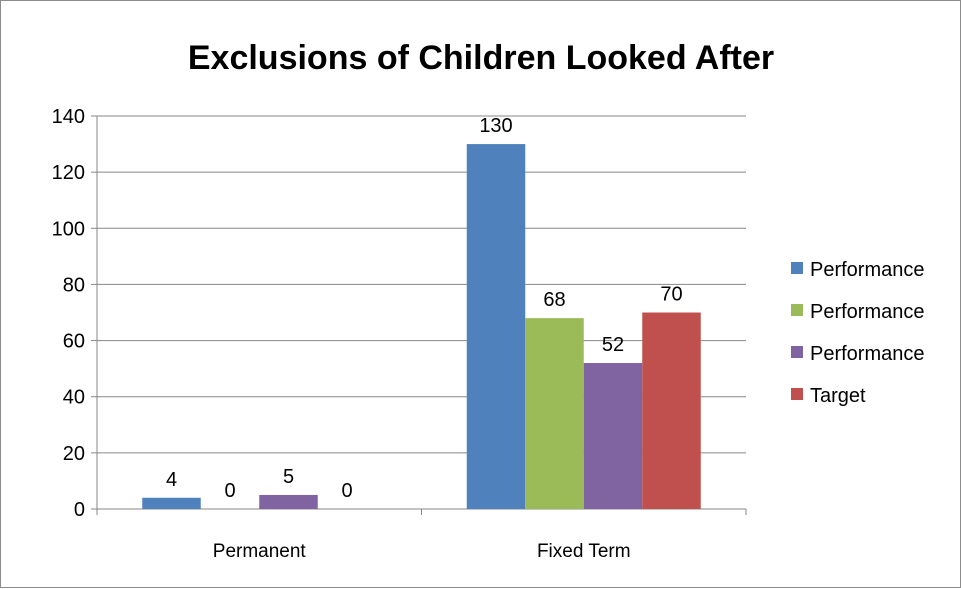  Describe the element at coordinates (671, 295) in the screenshot. I see `data-label-1-3: 70` at that location.